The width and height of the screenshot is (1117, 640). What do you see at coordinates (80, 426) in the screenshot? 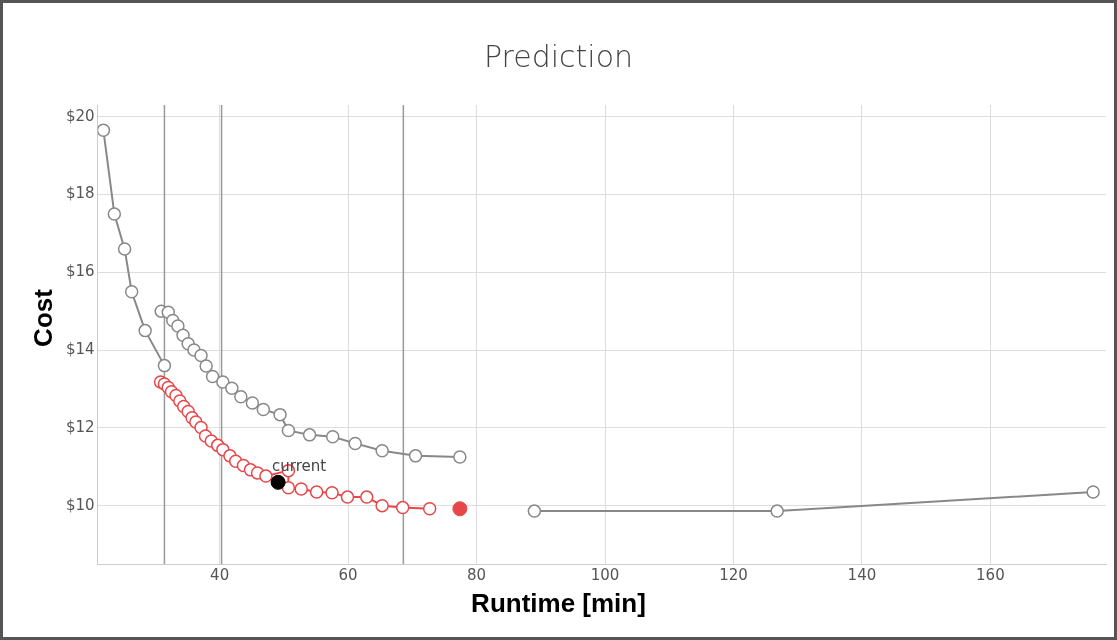
I see `y-tick-label: $12` at bounding box center [80, 426].